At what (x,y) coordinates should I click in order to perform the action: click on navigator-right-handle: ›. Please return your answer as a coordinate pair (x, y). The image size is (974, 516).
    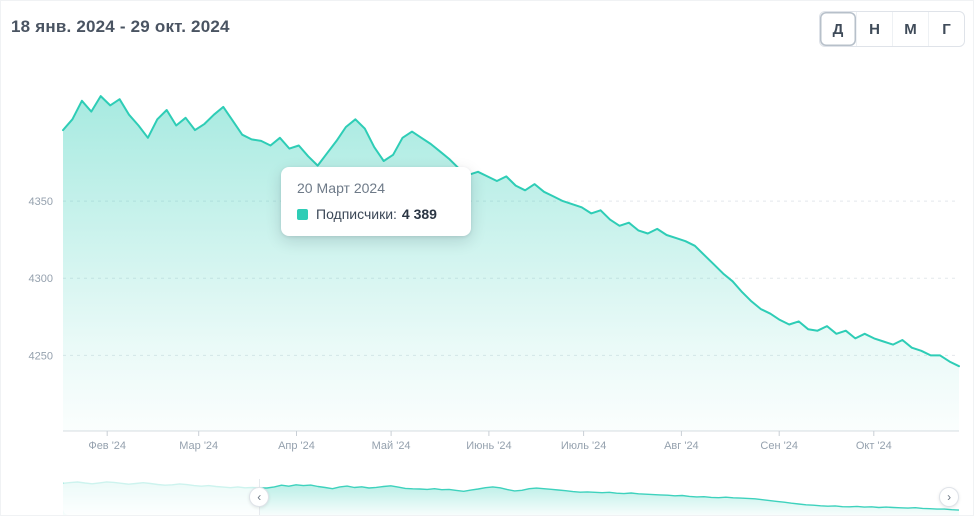
    Looking at the image, I should click on (949, 497).